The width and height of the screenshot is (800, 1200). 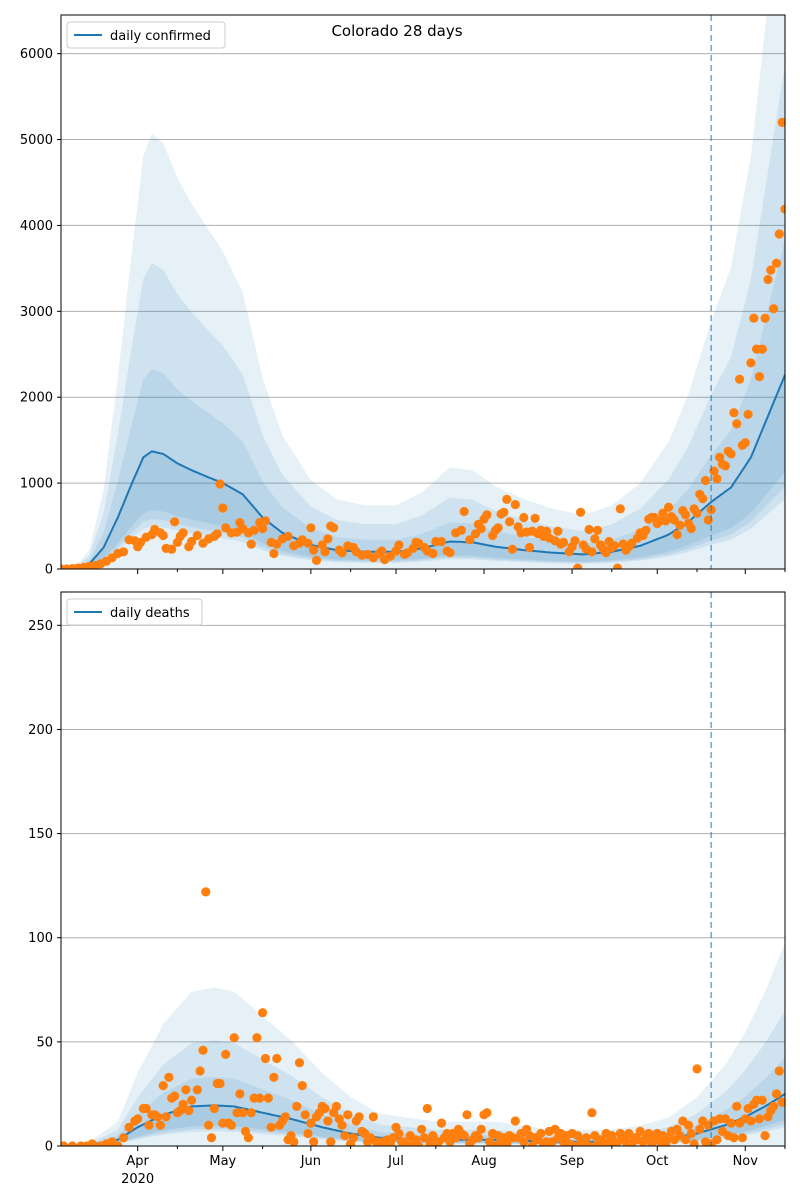 What do you see at coordinates (483, 1161) in the screenshot?
I see `x-tick-label: Aug` at bounding box center [483, 1161].